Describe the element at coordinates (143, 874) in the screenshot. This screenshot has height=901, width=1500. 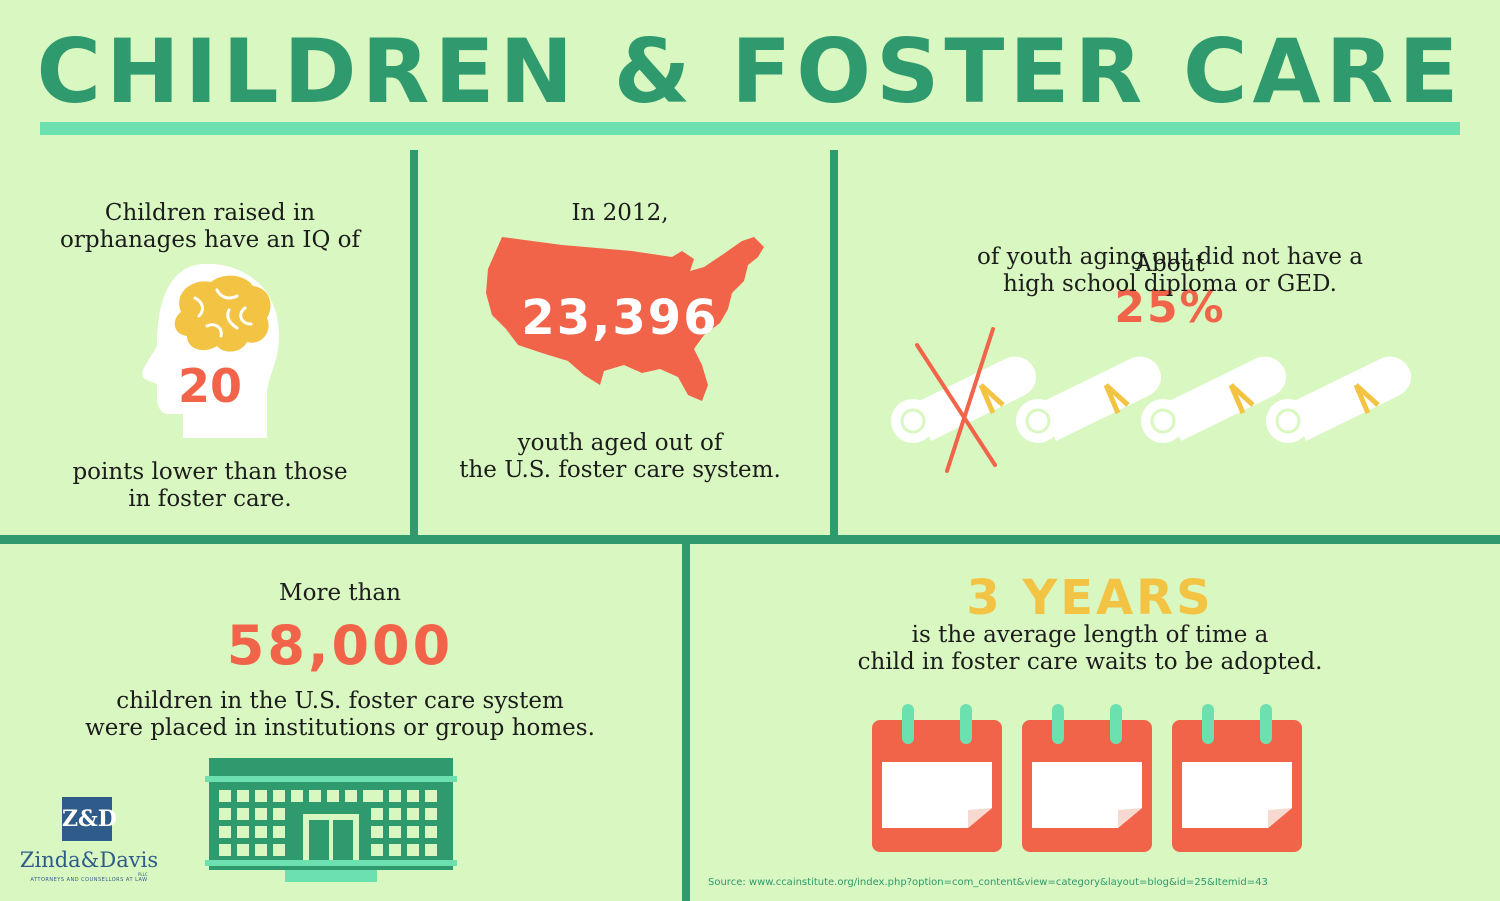
I see `logo-small: PLLC` at that location.